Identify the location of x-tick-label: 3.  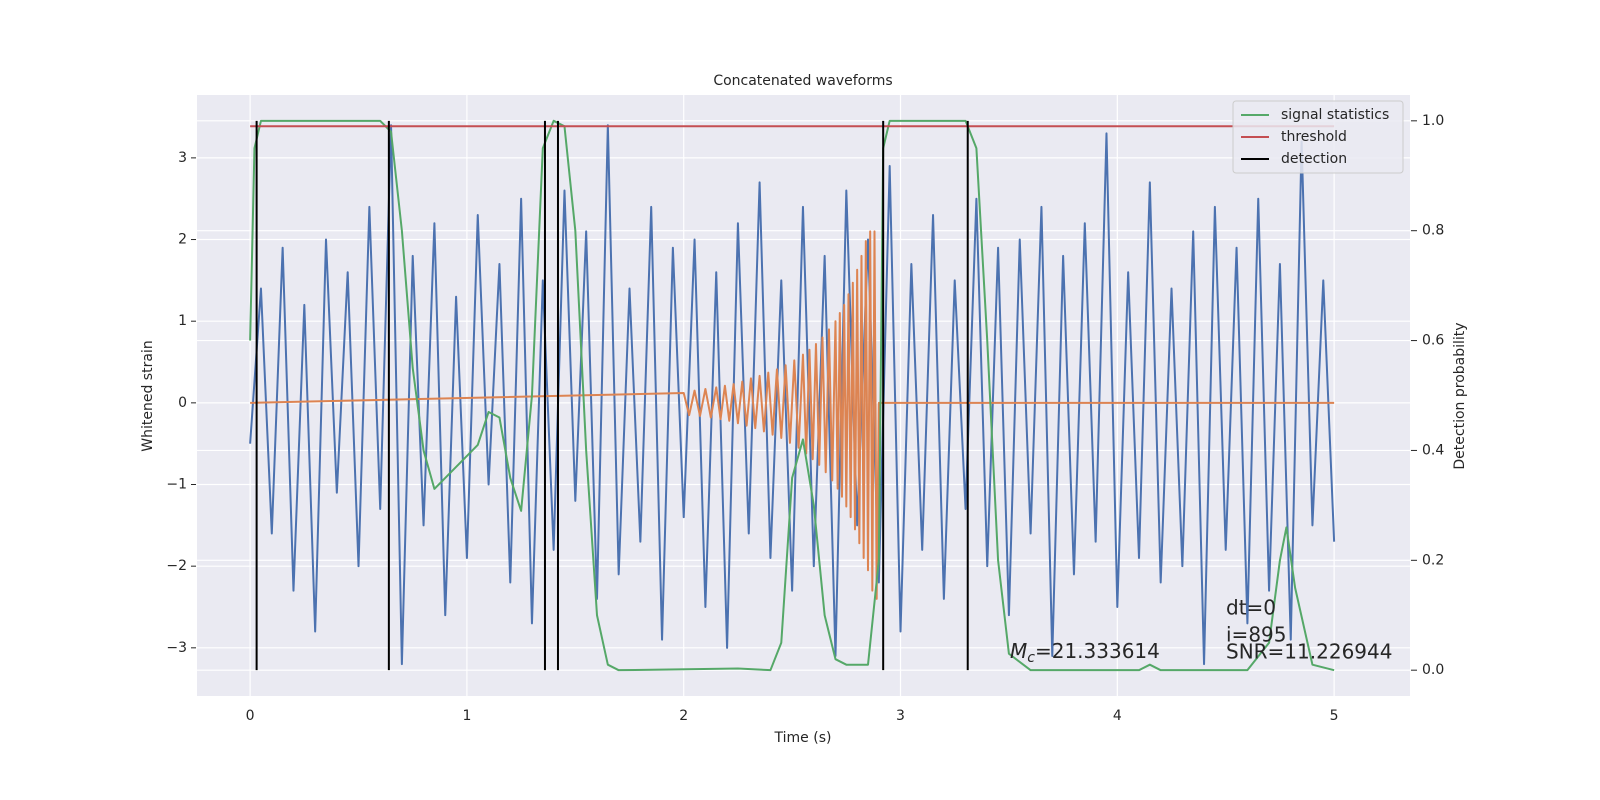
(900, 716).